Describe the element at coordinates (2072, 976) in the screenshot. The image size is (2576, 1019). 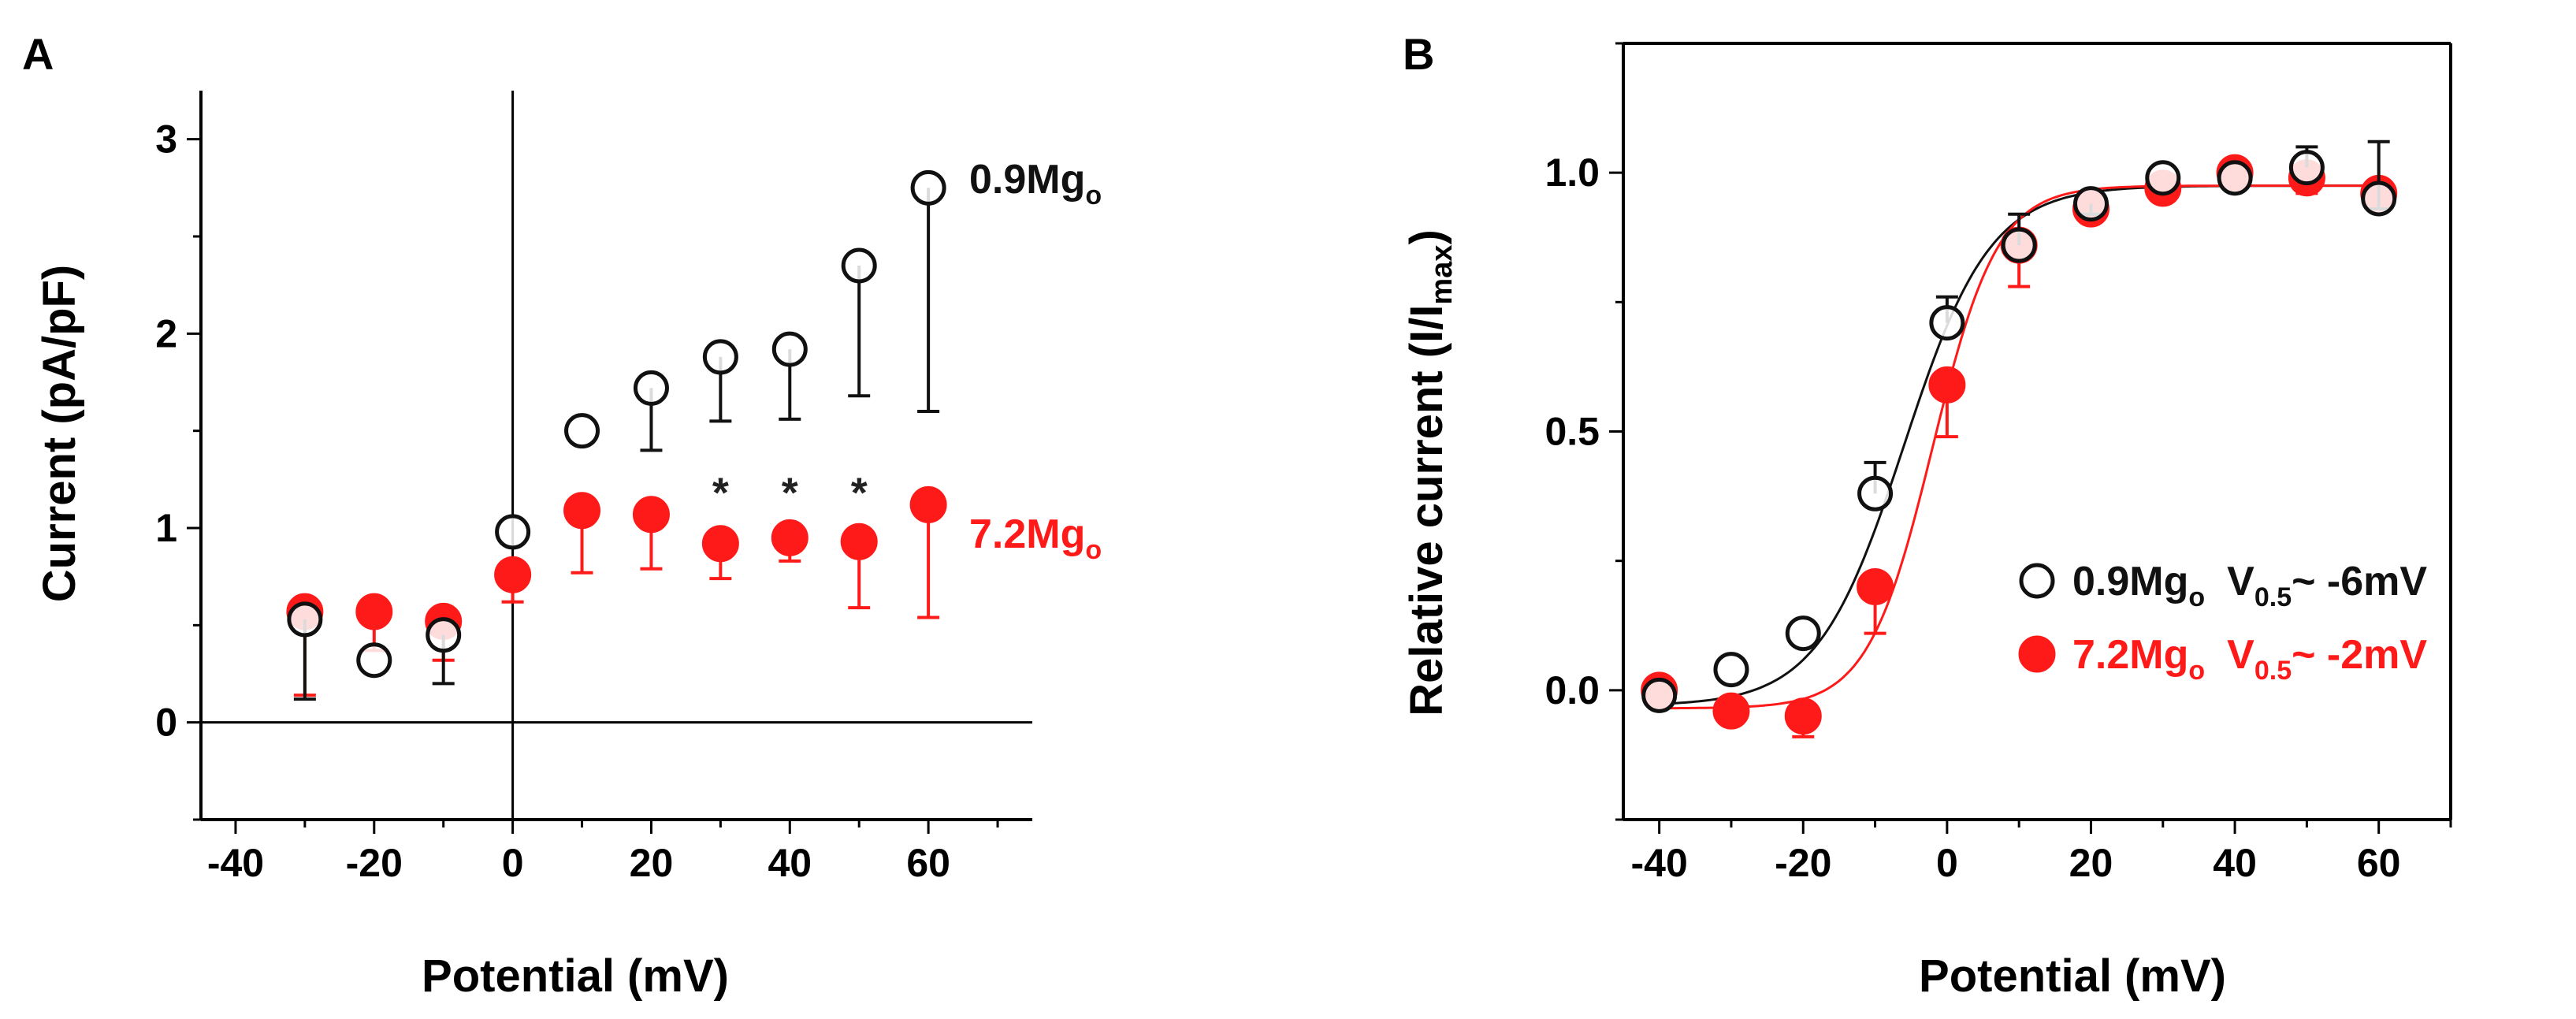
I see `panel-b-x-axis-title: Potential (mV)` at that location.